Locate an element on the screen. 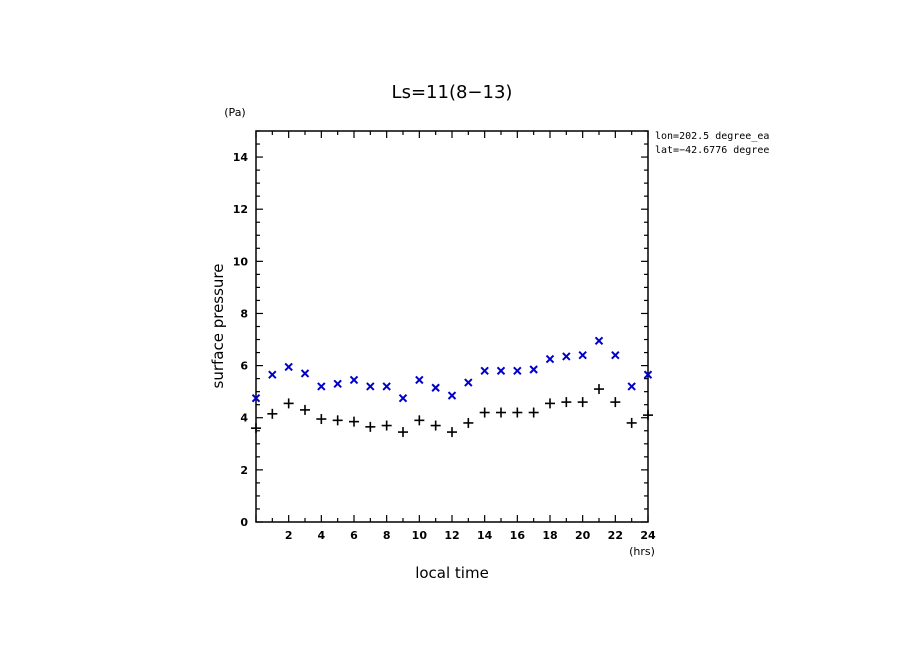  x-tick-label: 24 is located at coordinates (648, 535).